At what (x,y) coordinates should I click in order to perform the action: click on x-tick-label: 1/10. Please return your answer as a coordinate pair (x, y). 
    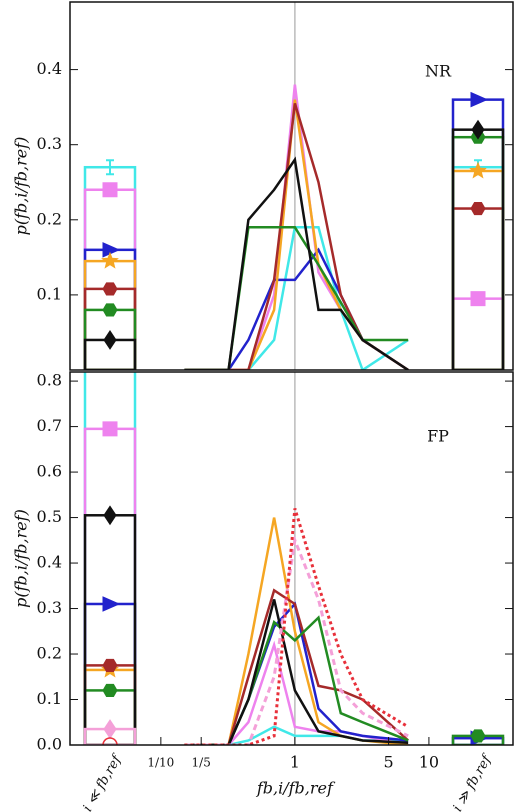
    Looking at the image, I should click on (160, 763).